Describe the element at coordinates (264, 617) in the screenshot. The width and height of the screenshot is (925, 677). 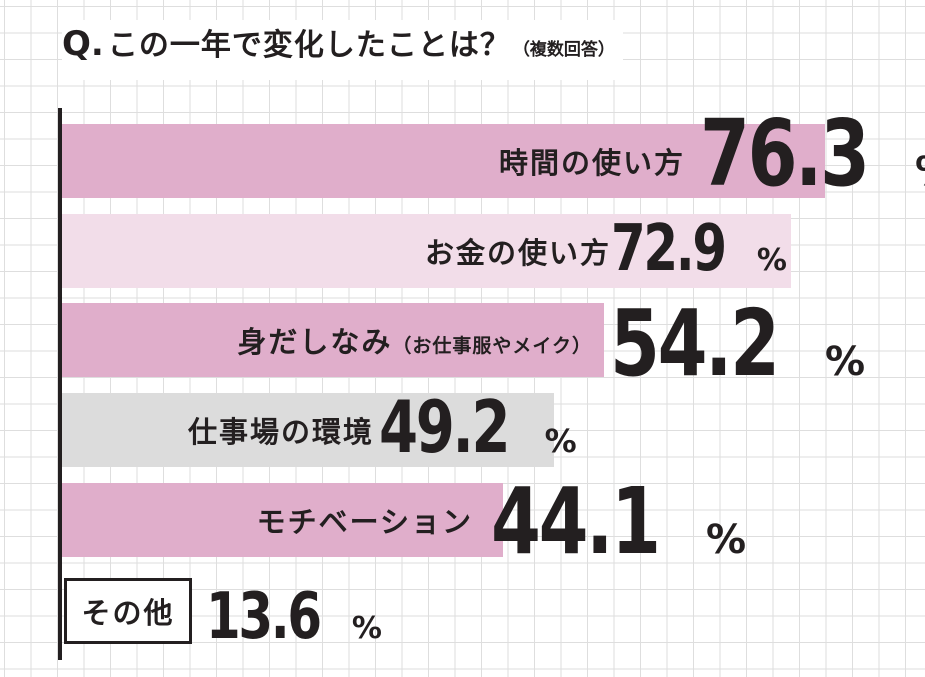
I see `value-number: 13.6` at that location.